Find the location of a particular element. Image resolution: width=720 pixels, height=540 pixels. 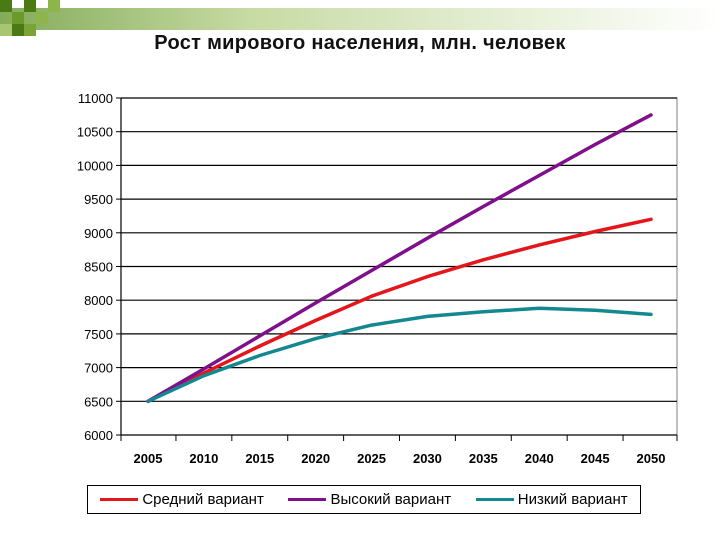

x-tick-label-2045: 2045 is located at coordinates (595, 458).